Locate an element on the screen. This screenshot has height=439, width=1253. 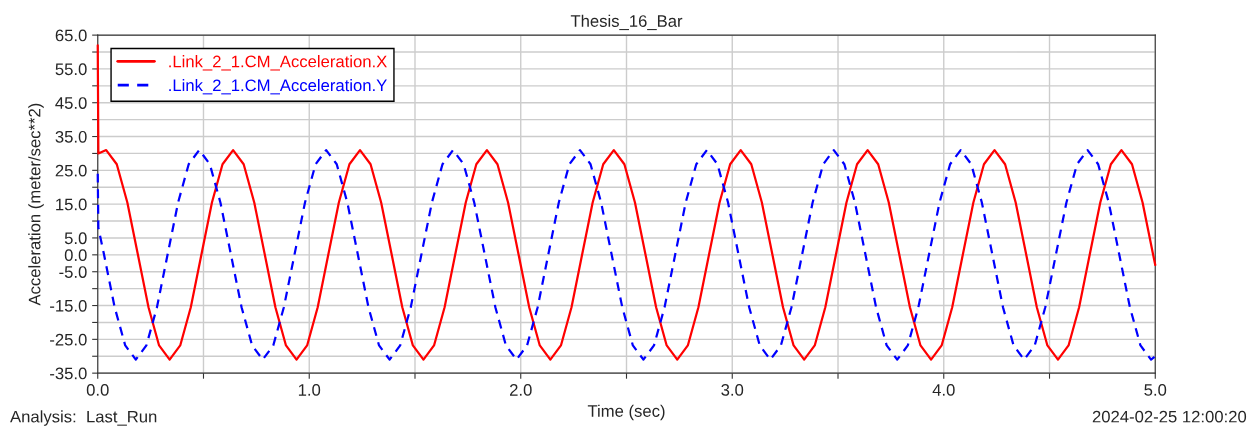
x-tick-label: 5.0 is located at coordinates (1155, 390).